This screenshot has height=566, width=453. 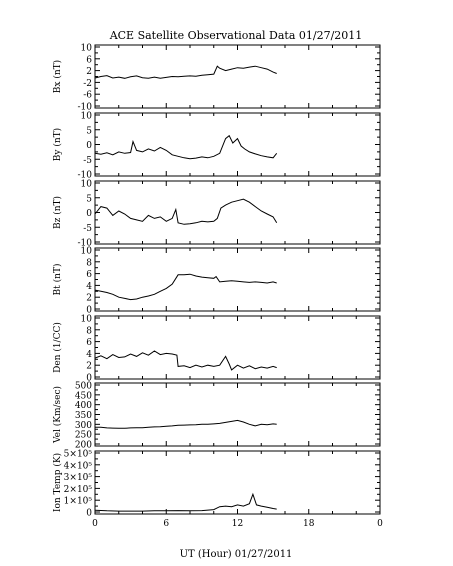 What do you see at coordinates (89, 514) in the screenshot?
I see `panel-7-ytick-label: 0` at bounding box center [89, 514].